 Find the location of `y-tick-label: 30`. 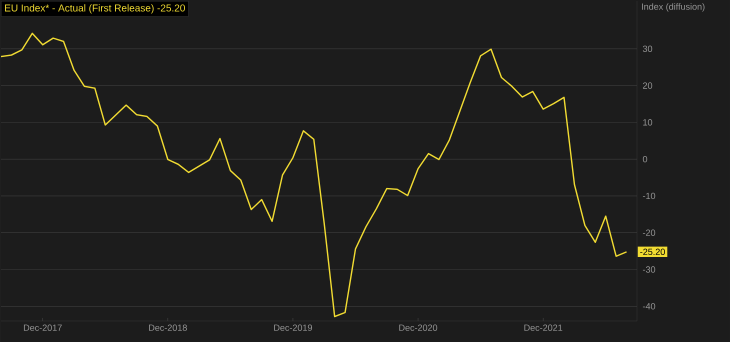

y-tick-label: 30 is located at coordinates (647, 49).